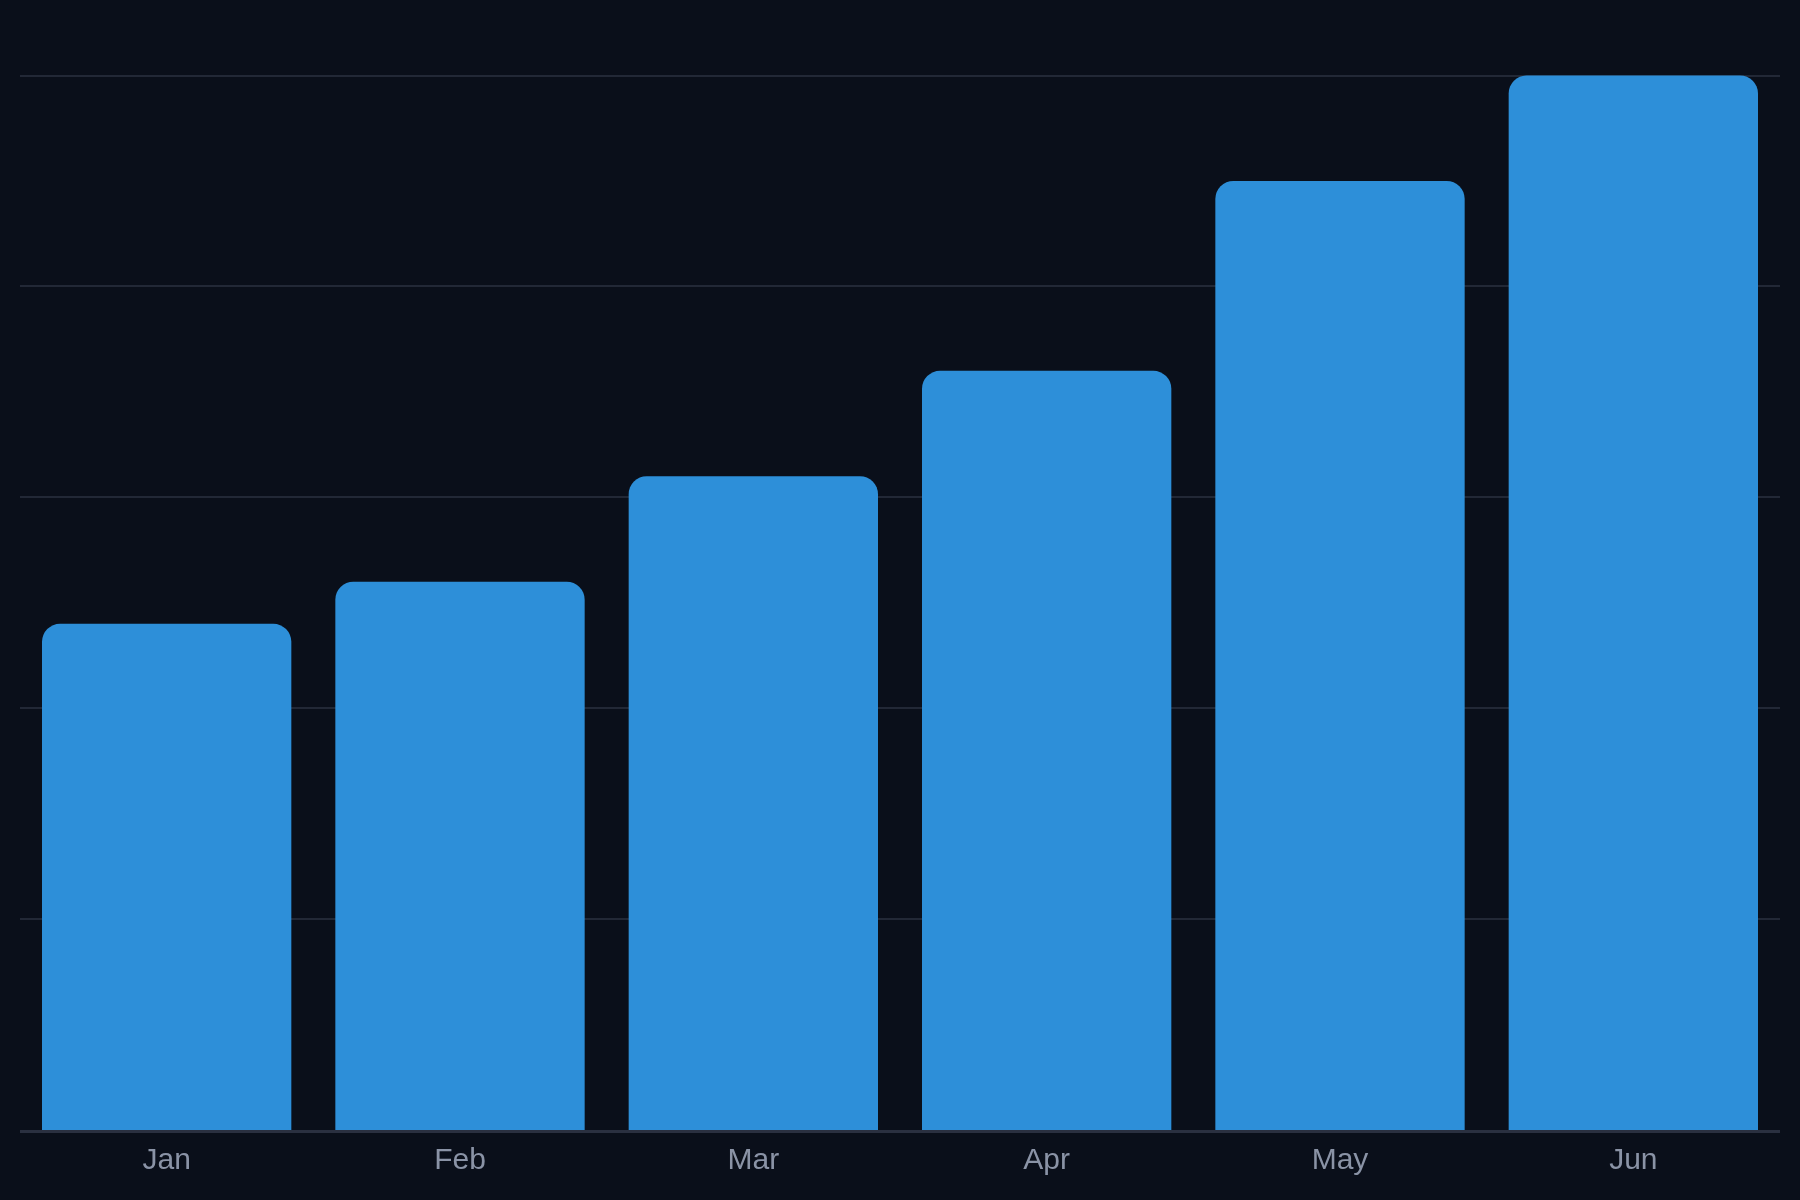 This screenshot has height=1200, width=1800. What do you see at coordinates (1047, 1158) in the screenshot?
I see `x-tick-label: Apr` at bounding box center [1047, 1158].